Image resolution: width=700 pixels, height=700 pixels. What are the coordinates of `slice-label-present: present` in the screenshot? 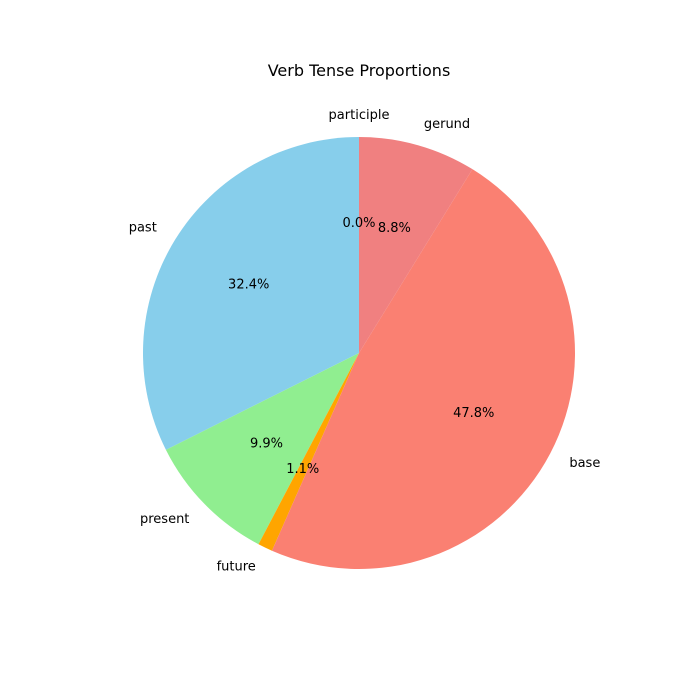 It's located at (164, 519).